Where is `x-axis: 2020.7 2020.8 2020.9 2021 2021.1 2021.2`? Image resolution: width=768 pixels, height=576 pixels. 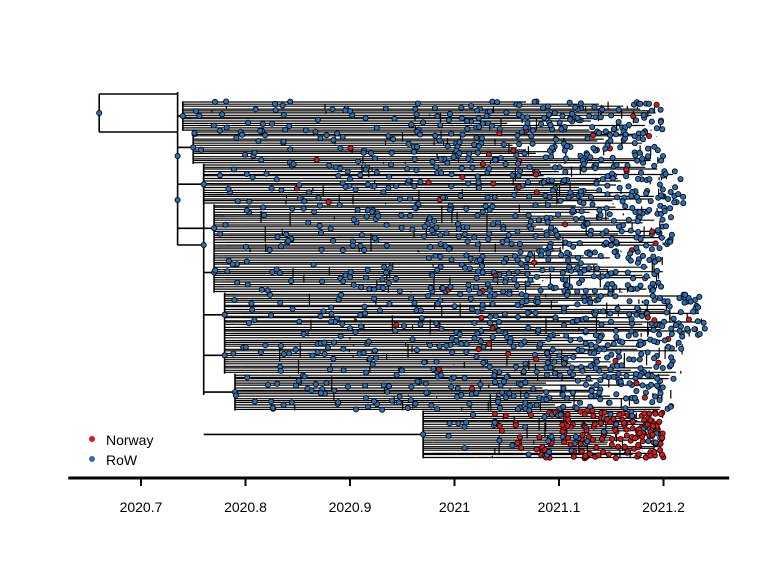 x-axis: 2020.7 2020.8 2020.9 2021 2021.1 2021.2 is located at coordinates (399, 495).